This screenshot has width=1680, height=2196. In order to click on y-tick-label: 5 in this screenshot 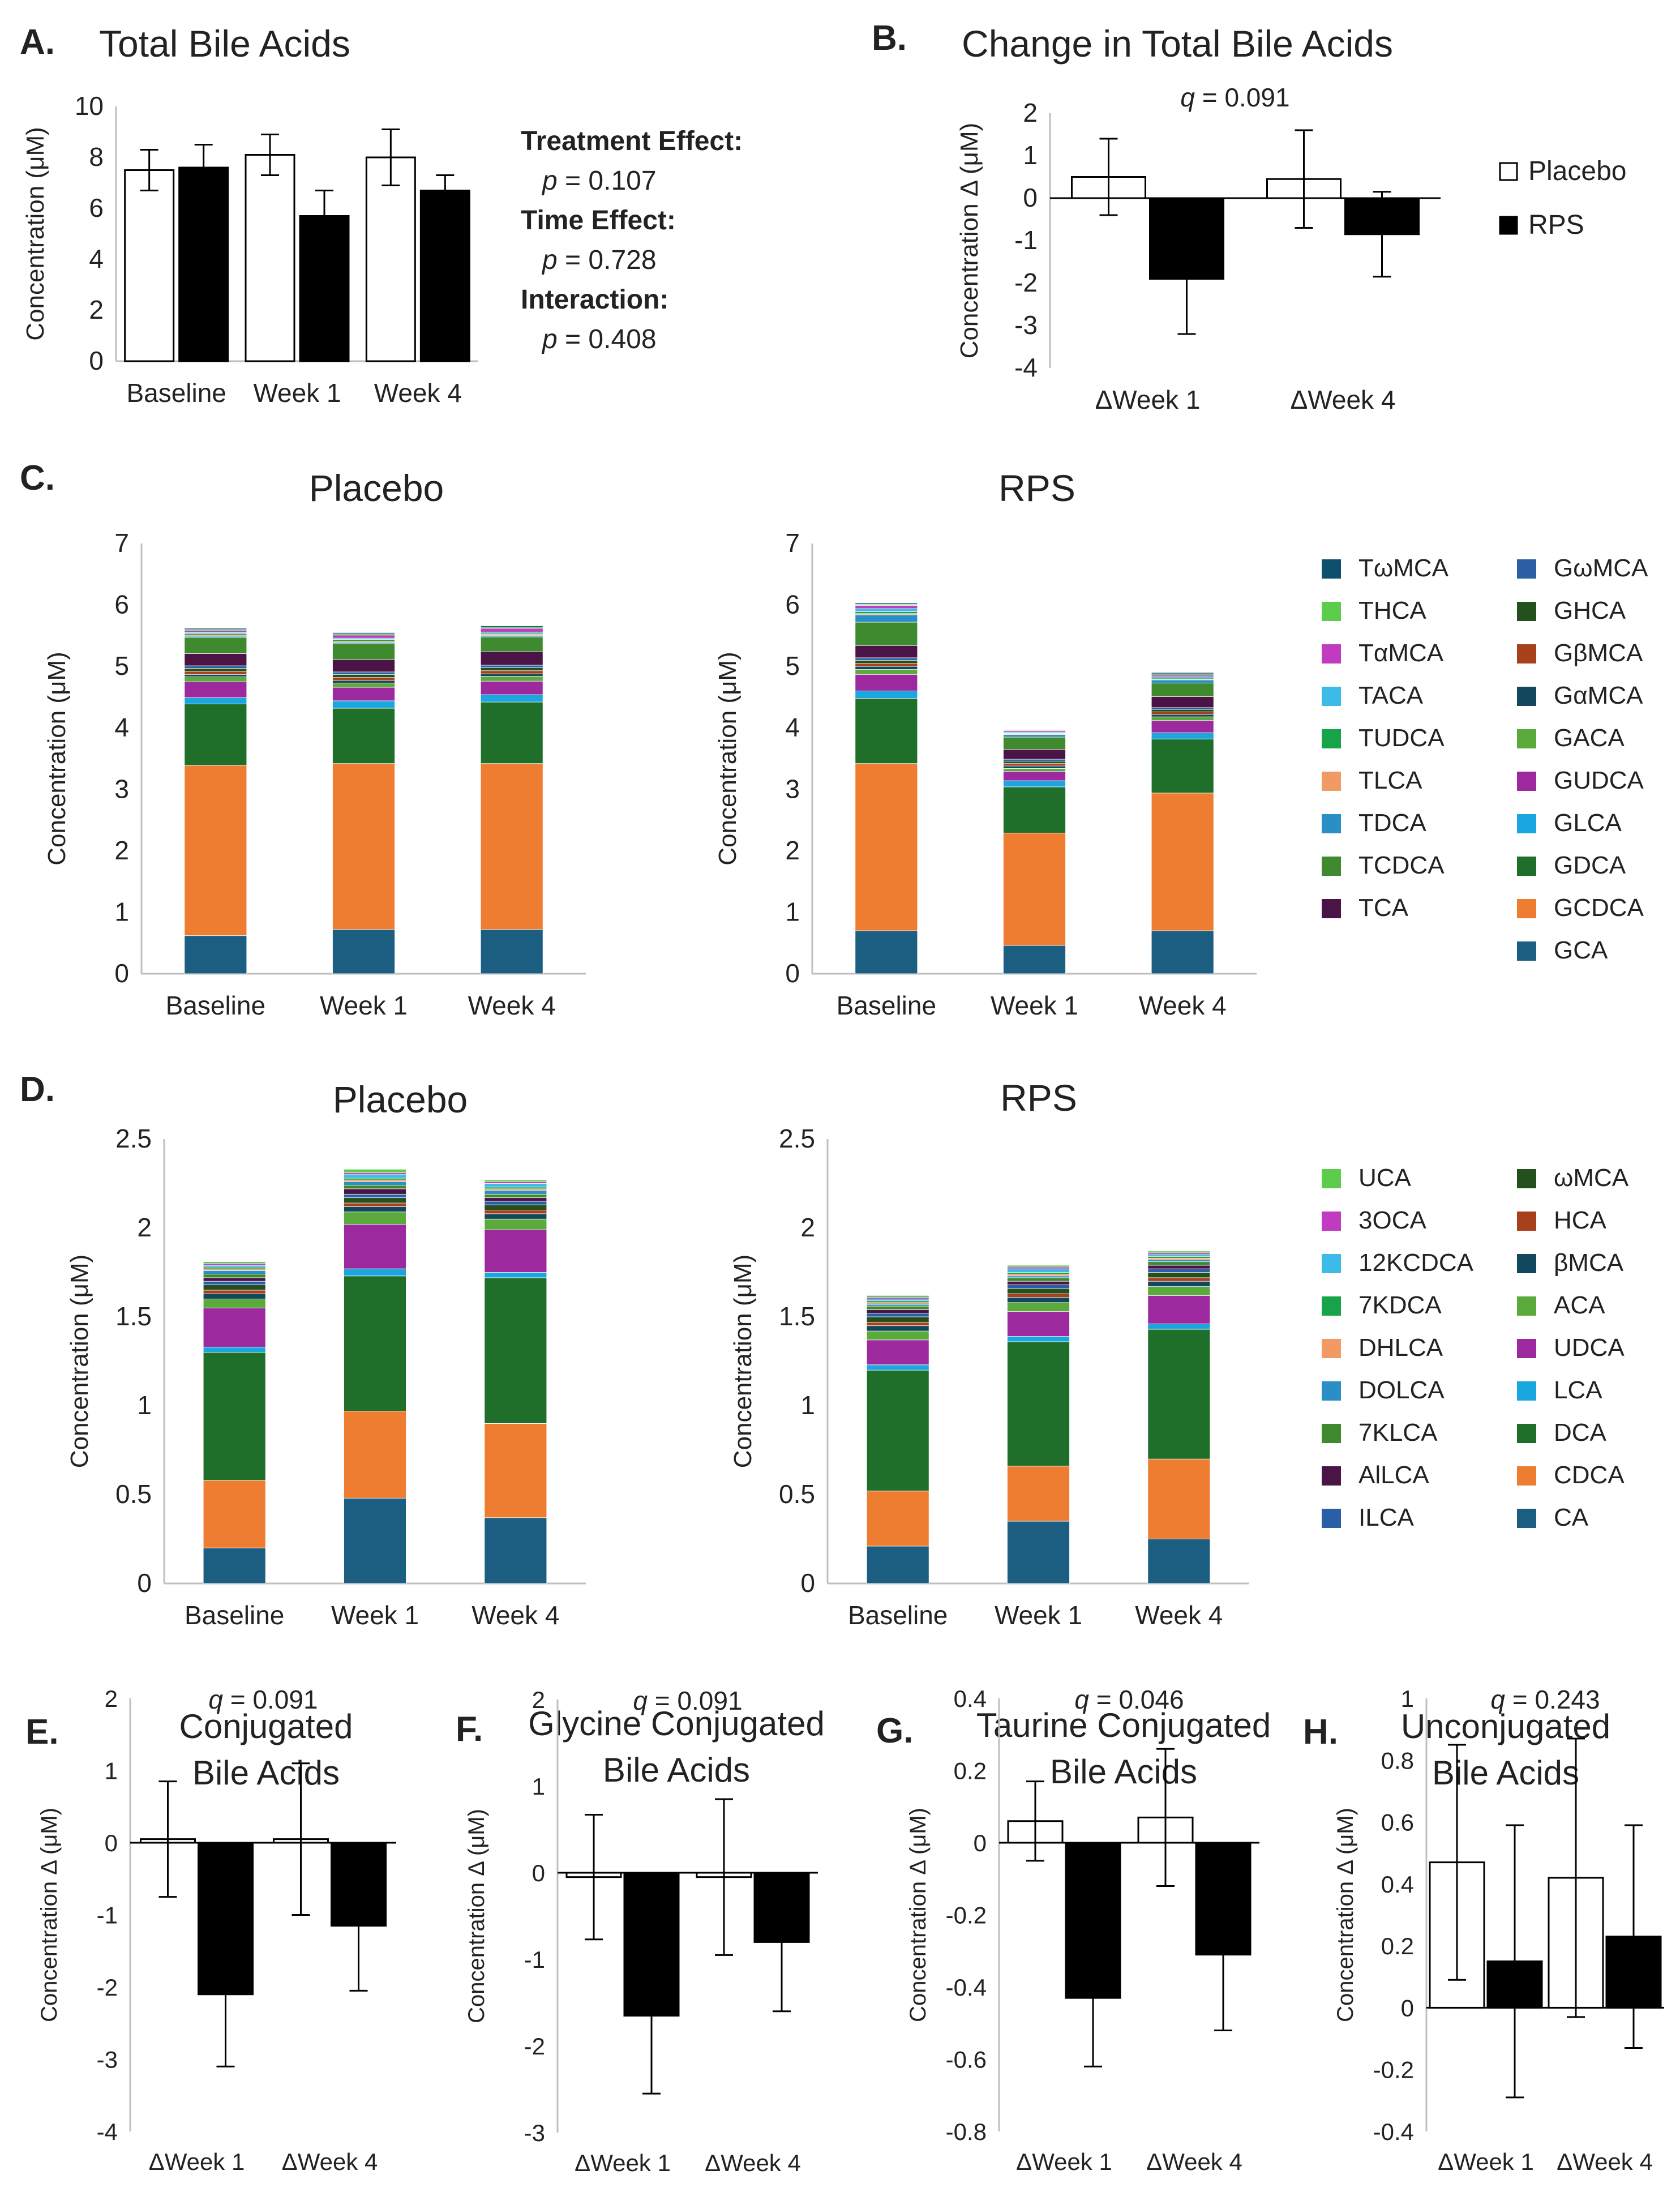, I will do `click(121, 665)`.